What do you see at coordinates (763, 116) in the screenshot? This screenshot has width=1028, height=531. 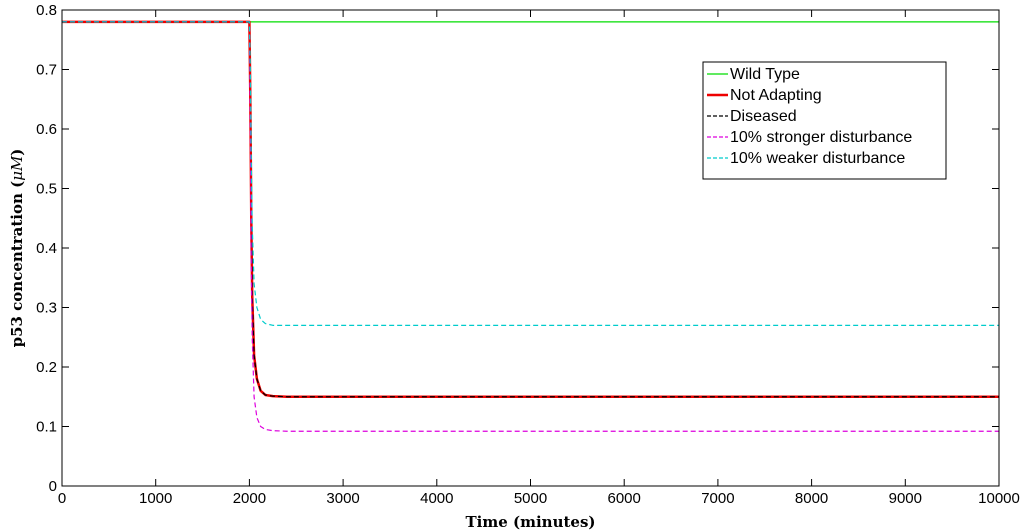 I see `legend-label: Diseased` at bounding box center [763, 116].